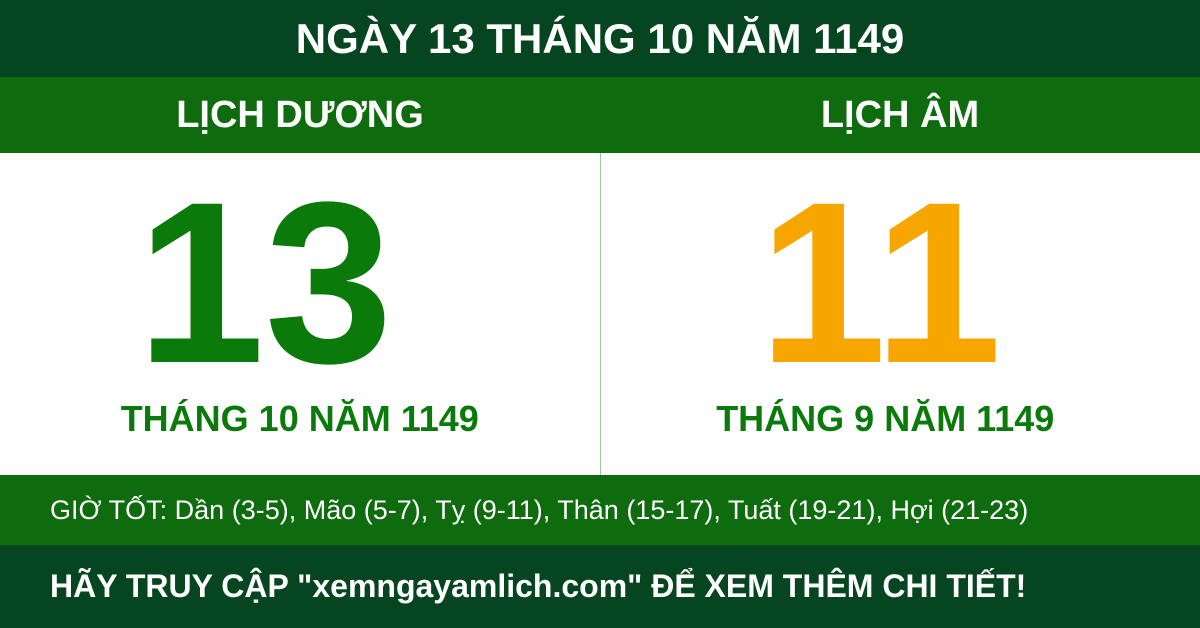 This screenshot has height=628, width=1200. Describe the element at coordinates (300, 114) in the screenshot. I see `solar-label: LỊCH DƯƠNG` at that location.